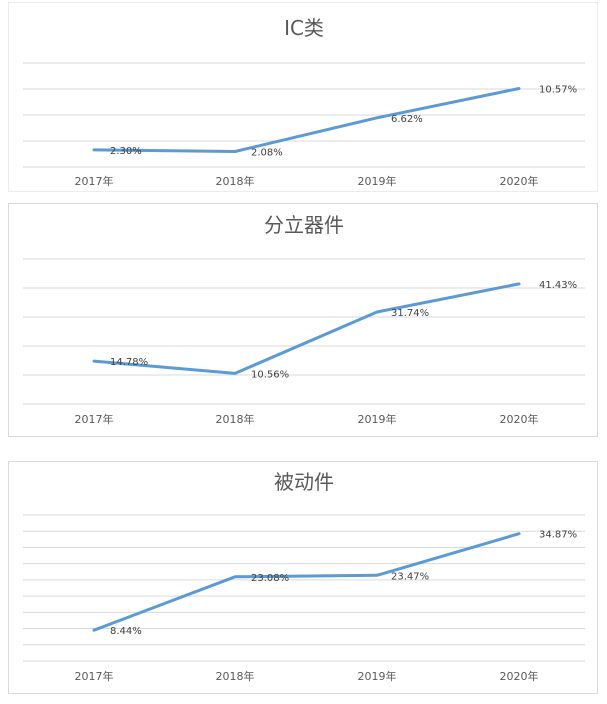 The width and height of the screenshot is (607, 704). What do you see at coordinates (558, 89) in the screenshot?
I see `data-label: 10.57%` at bounding box center [558, 89].